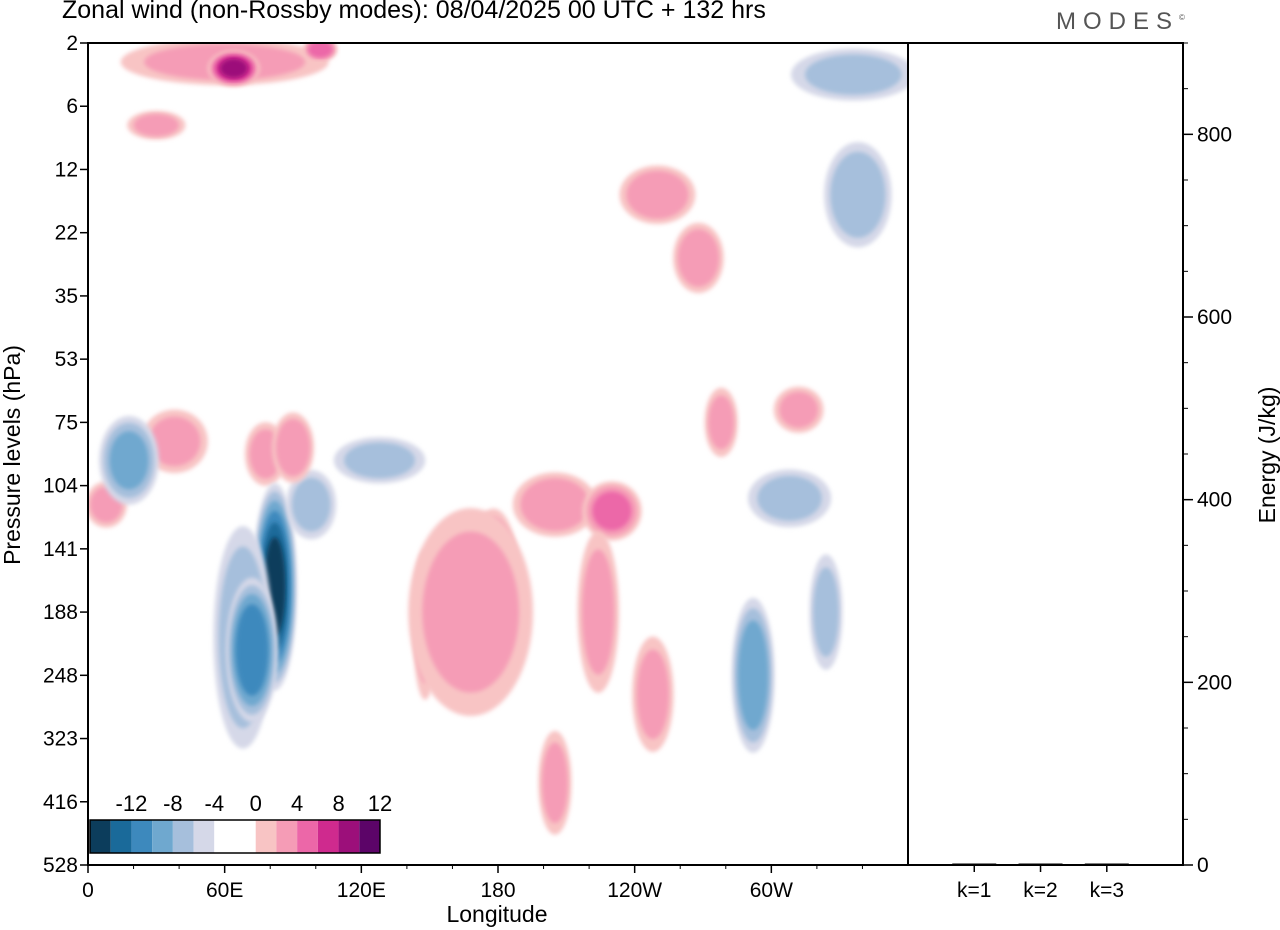 The width and height of the screenshot is (1280, 930). I want to click on energy-category-label: k=2, so click(1040, 890).